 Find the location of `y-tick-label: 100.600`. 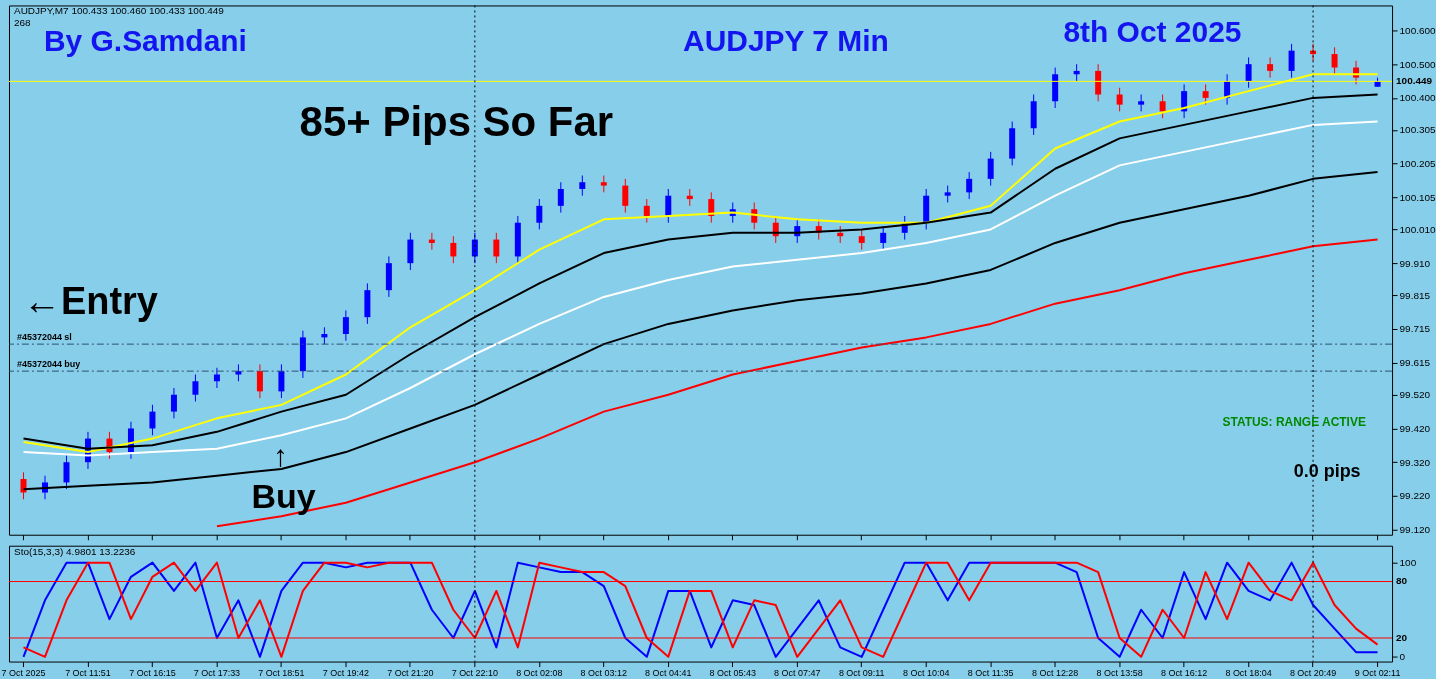

y-tick-label: 100.600 is located at coordinates (1417, 30).